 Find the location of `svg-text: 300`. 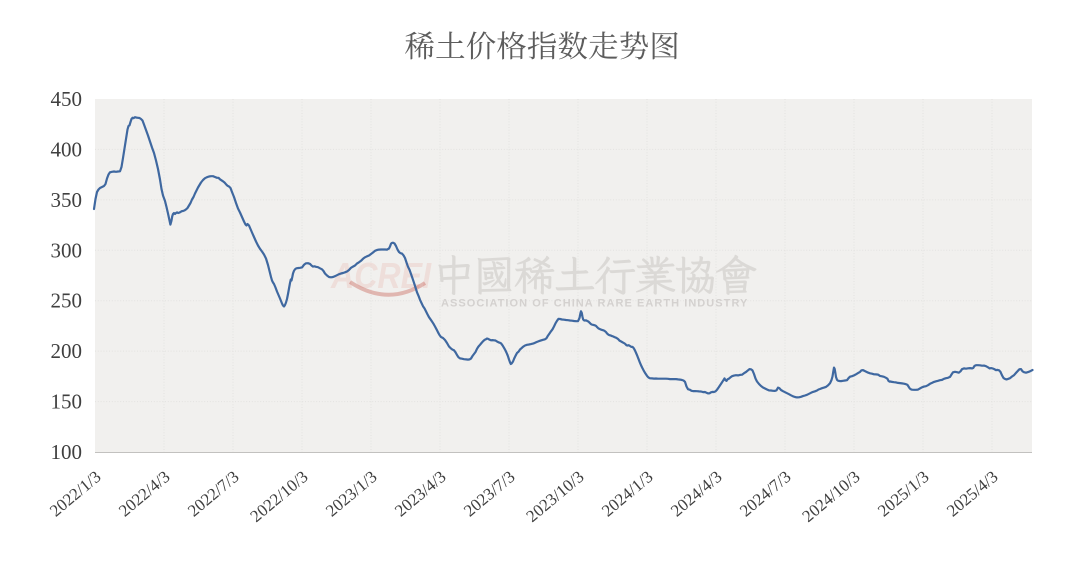

svg-text: 300 is located at coordinates (67, 250).